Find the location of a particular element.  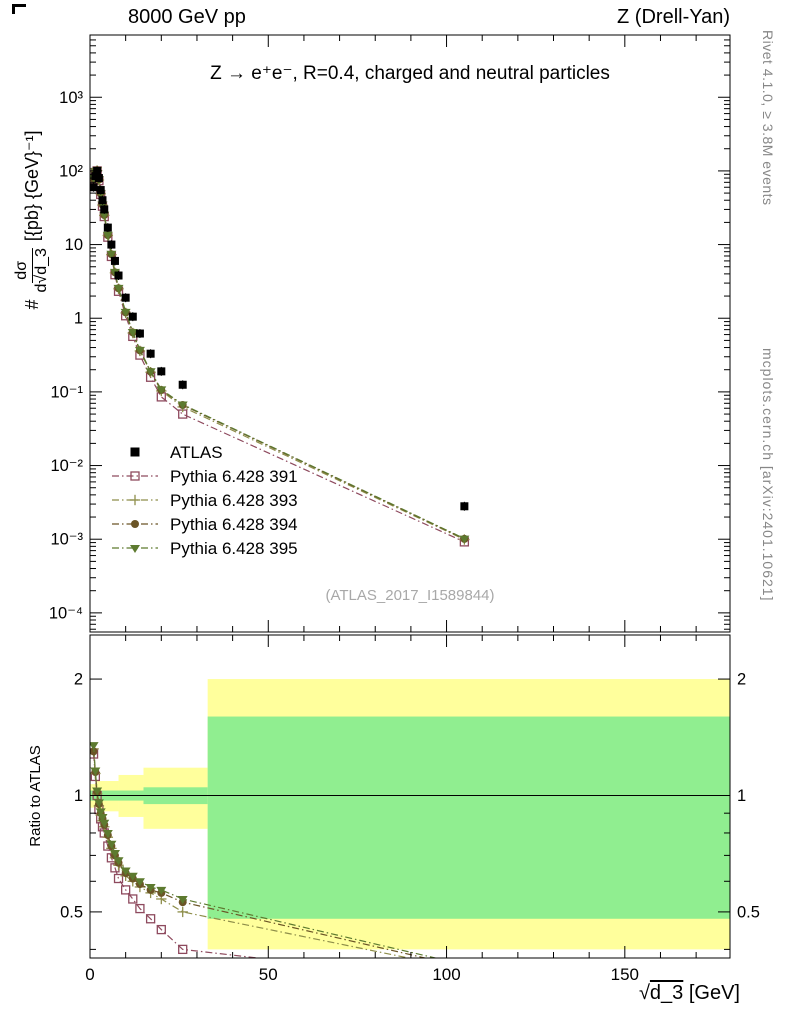

x-axis-arg: d_3 is located at coordinates (666, 993).